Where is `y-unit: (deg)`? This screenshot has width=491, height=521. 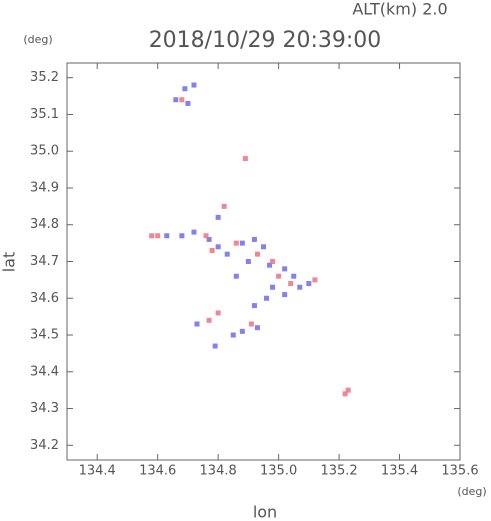
y-unit: (deg) is located at coordinates (37, 39).